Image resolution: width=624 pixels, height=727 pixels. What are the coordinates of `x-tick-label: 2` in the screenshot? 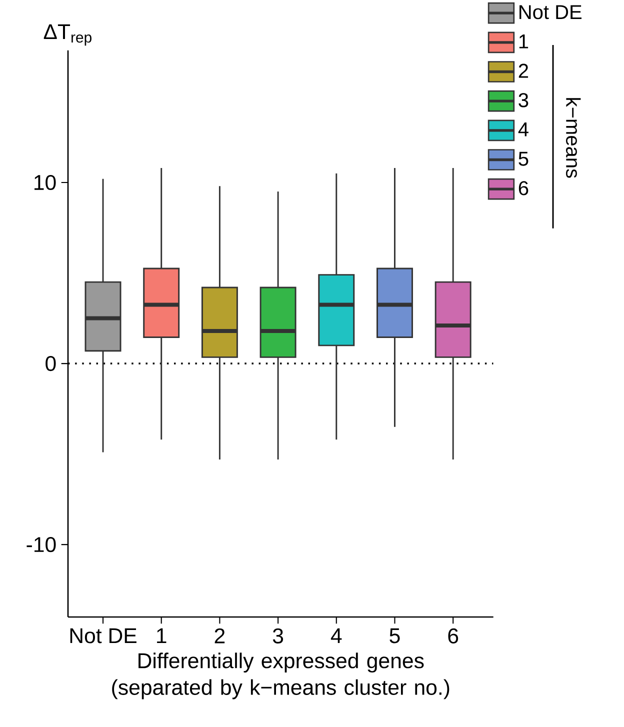 It's located at (219, 636).